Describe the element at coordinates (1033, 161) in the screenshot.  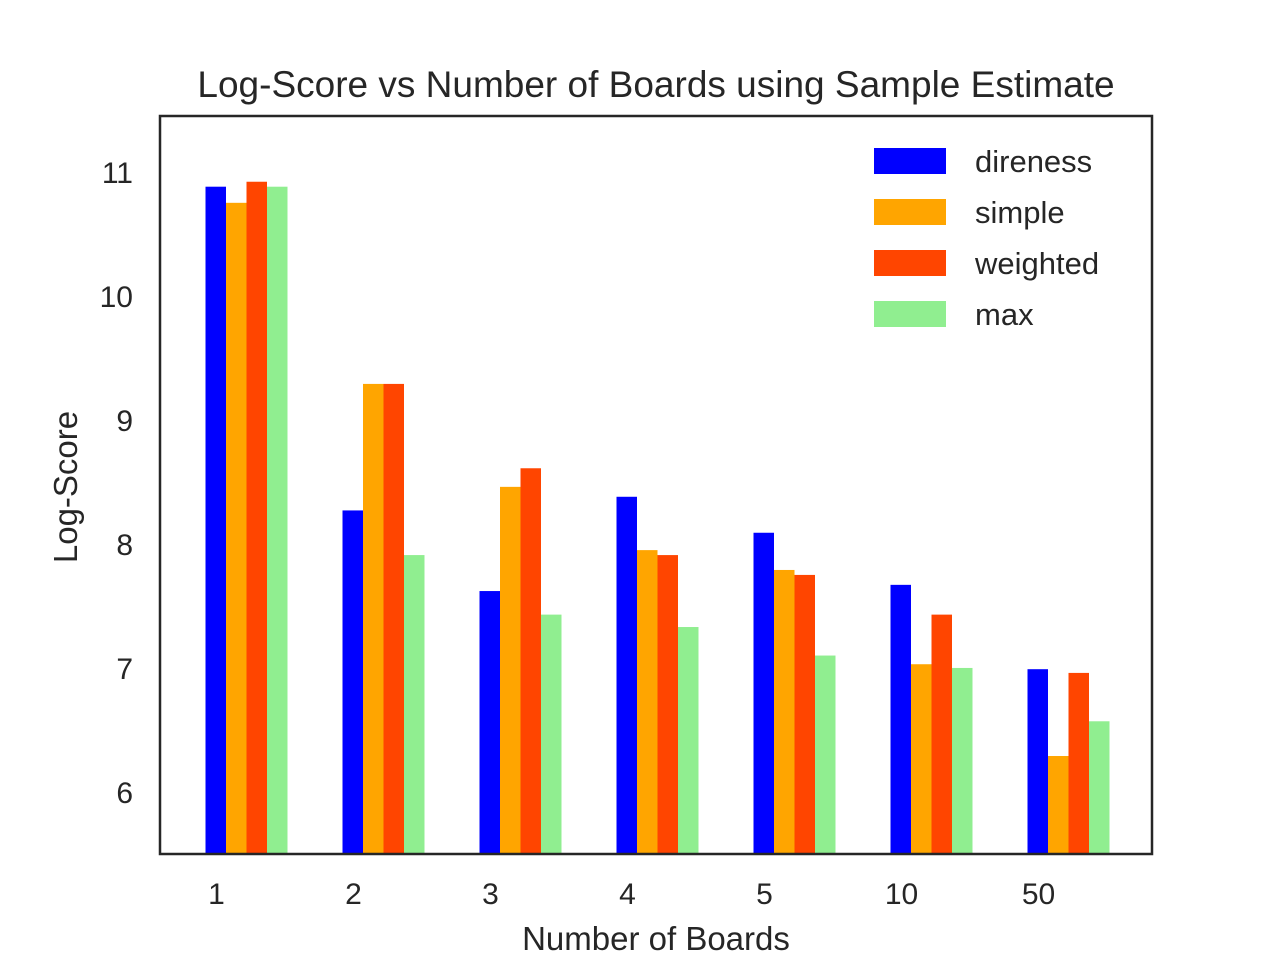
I see `legend-label-direness: direness` at that location.